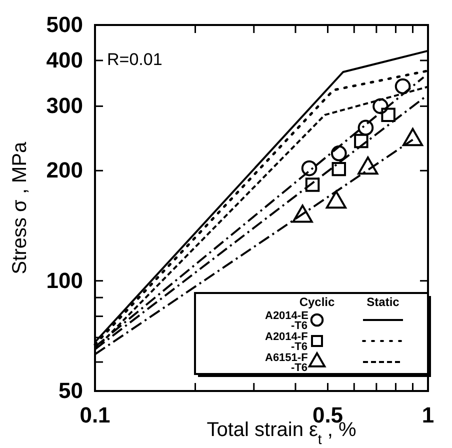 The height and width of the screenshot is (448, 452). I want to click on y-tick-label: 50, so click(70, 391).